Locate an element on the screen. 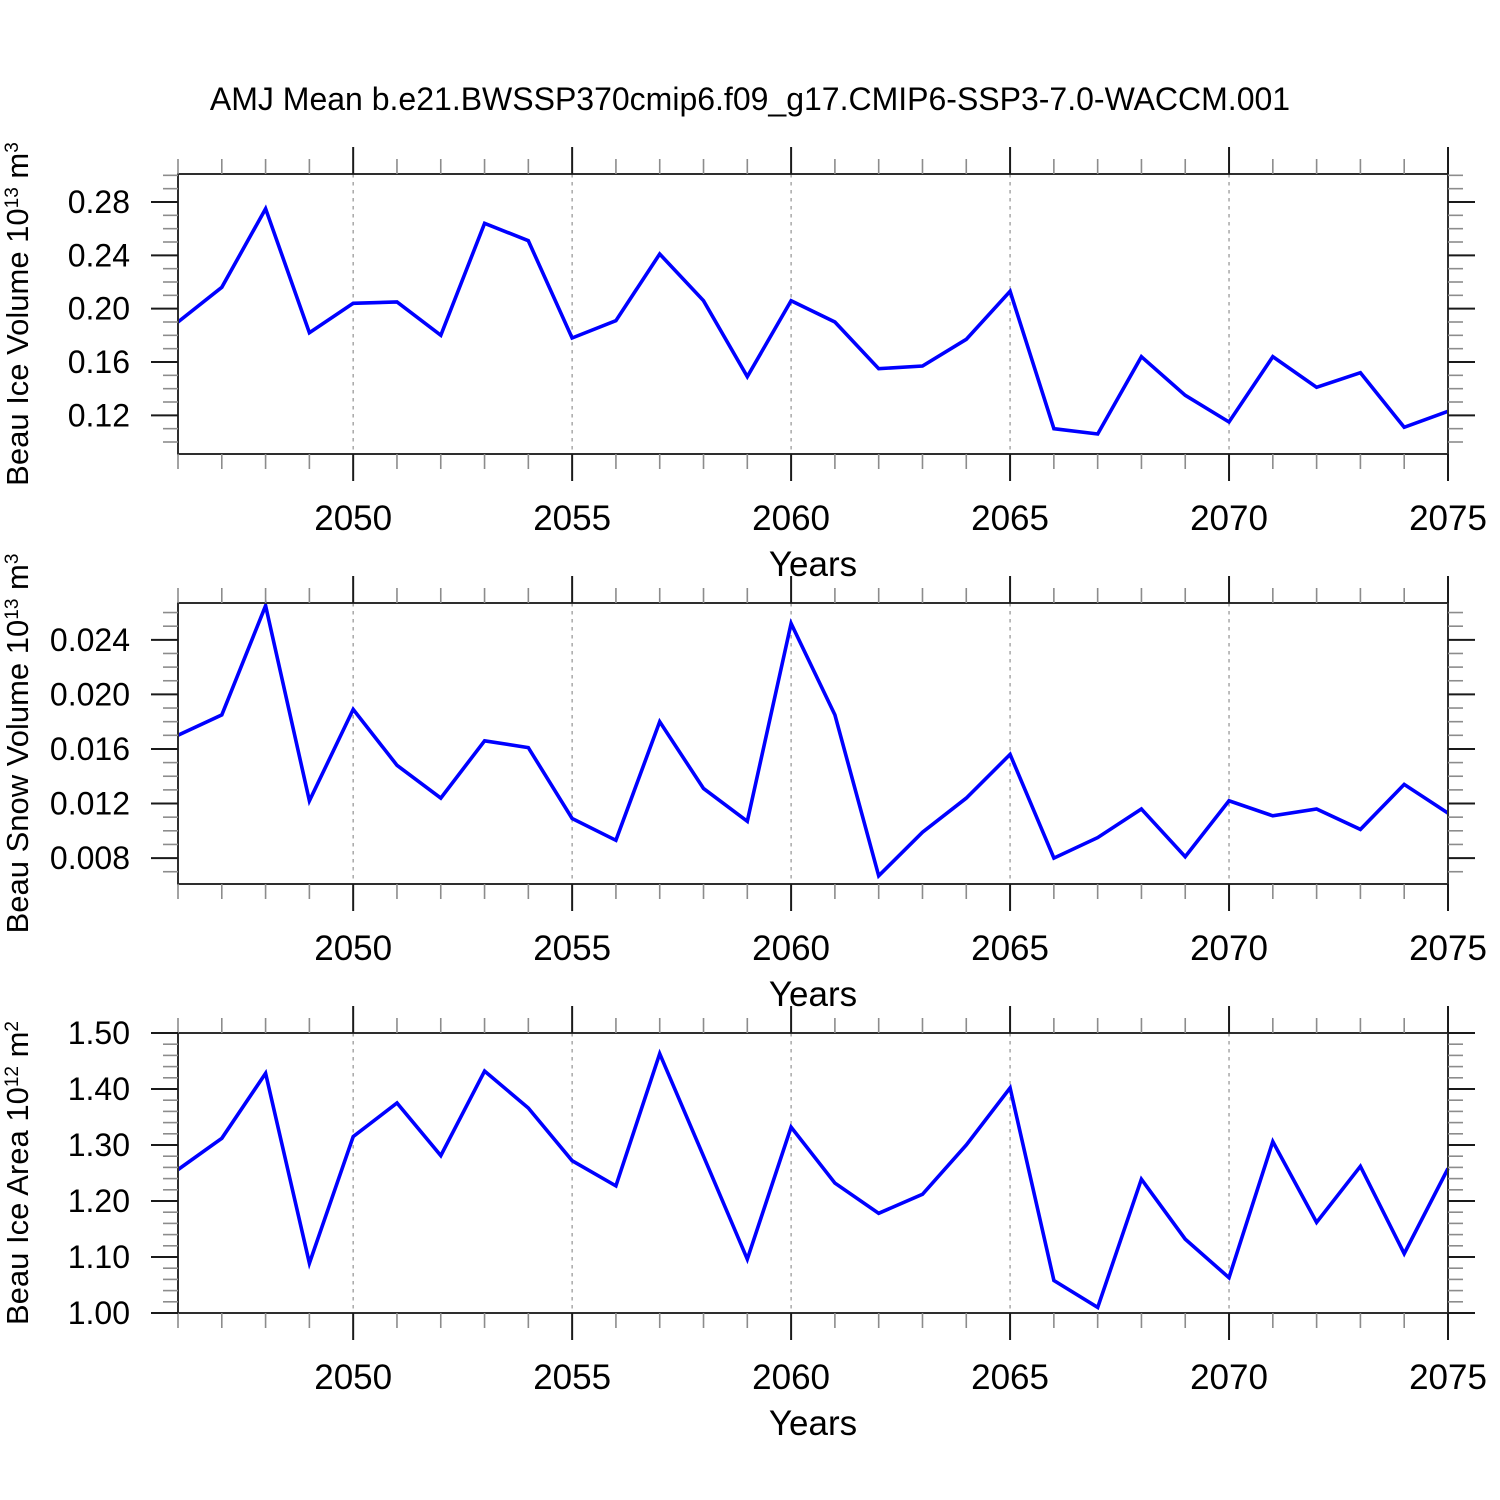 The height and width of the screenshot is (1500, 1500). y-tick-label: 0.012 is located at coordinates (90, 804).